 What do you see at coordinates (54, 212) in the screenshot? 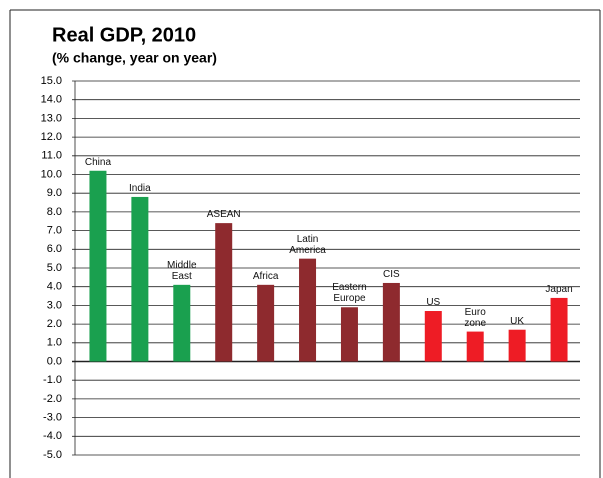
I see `y-tick-label: 8.0` at bounding box center [54, 212].